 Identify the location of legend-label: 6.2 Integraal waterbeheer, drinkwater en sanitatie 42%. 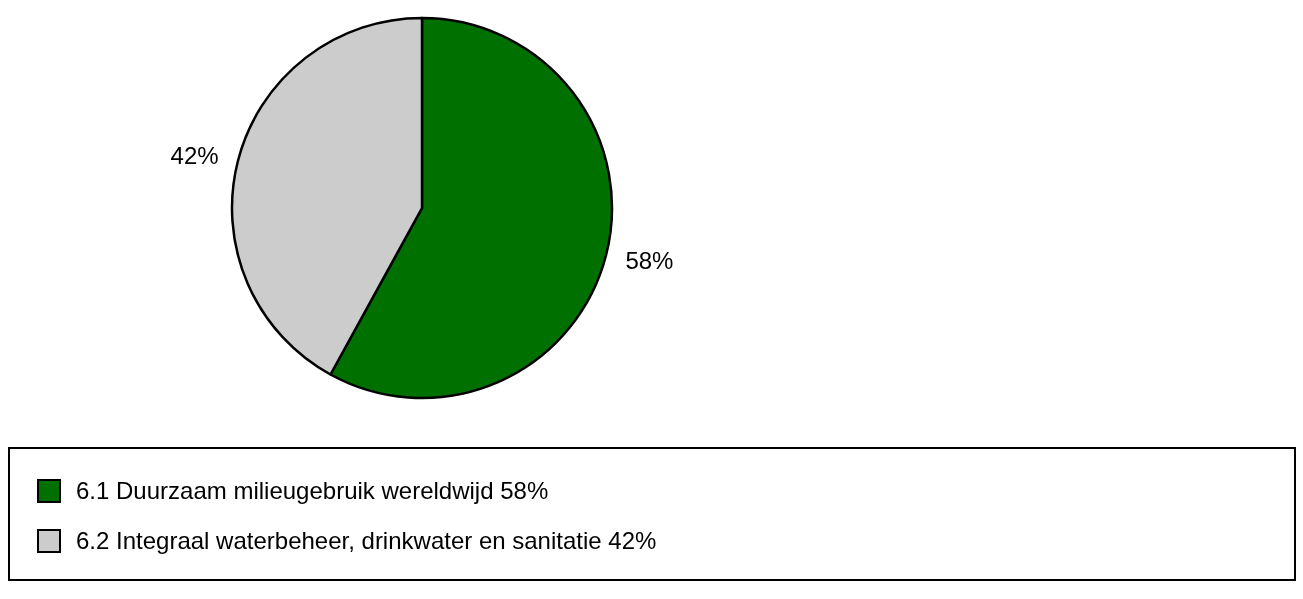
(366, 541).